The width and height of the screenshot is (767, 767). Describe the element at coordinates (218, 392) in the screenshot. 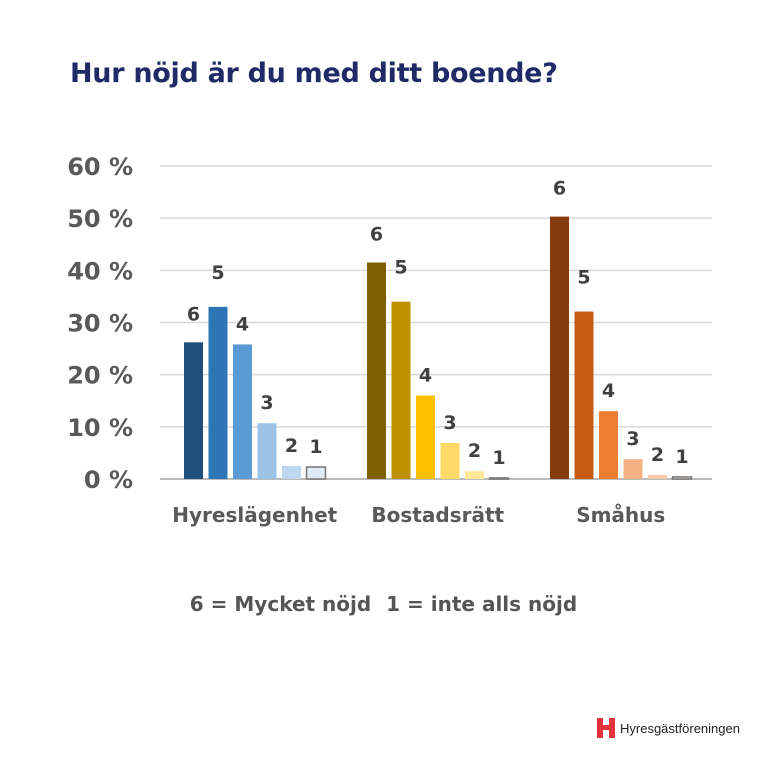

I see `bar-hyreslägenhet-5` at that location.